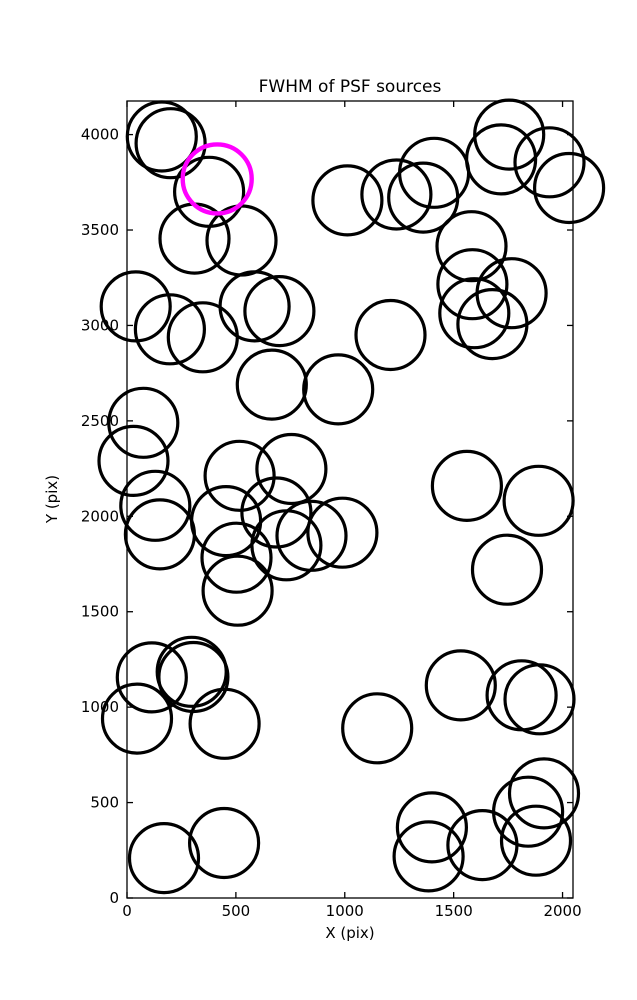  I want to click on x-tick-label: 0, so click(127, 911).